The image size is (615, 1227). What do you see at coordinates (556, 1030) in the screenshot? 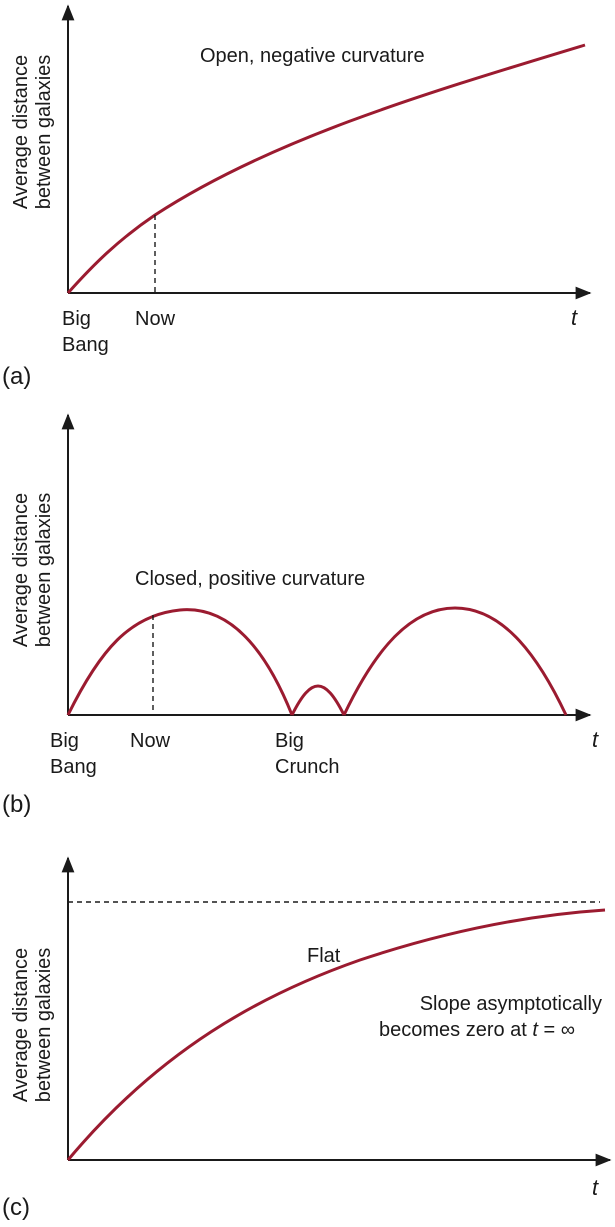
I see `note-infinity: = ∞` at bounding box center [556, 1030].